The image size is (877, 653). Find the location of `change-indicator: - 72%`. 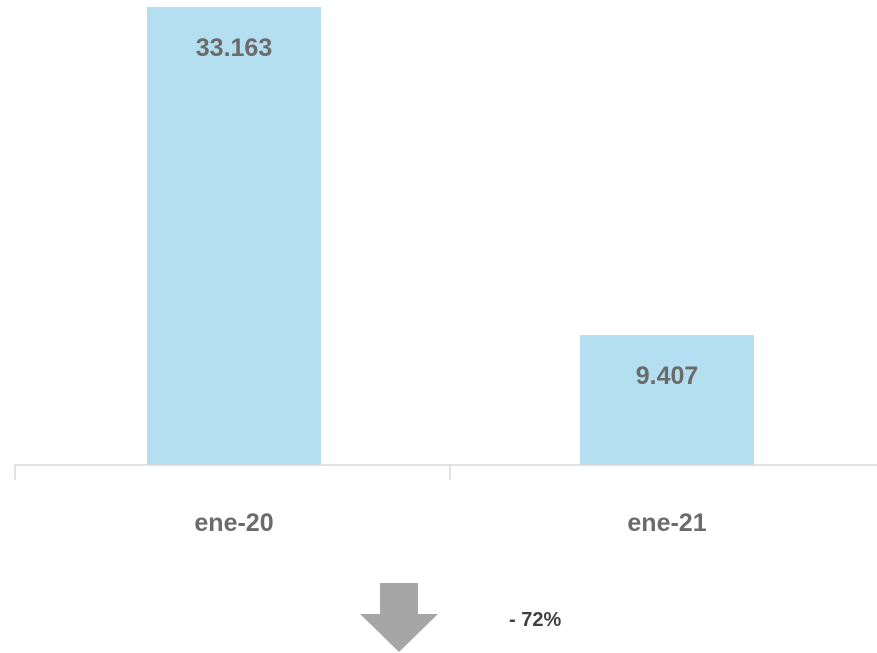

change-indicator: - 72% is located at coordinates (460, 617).